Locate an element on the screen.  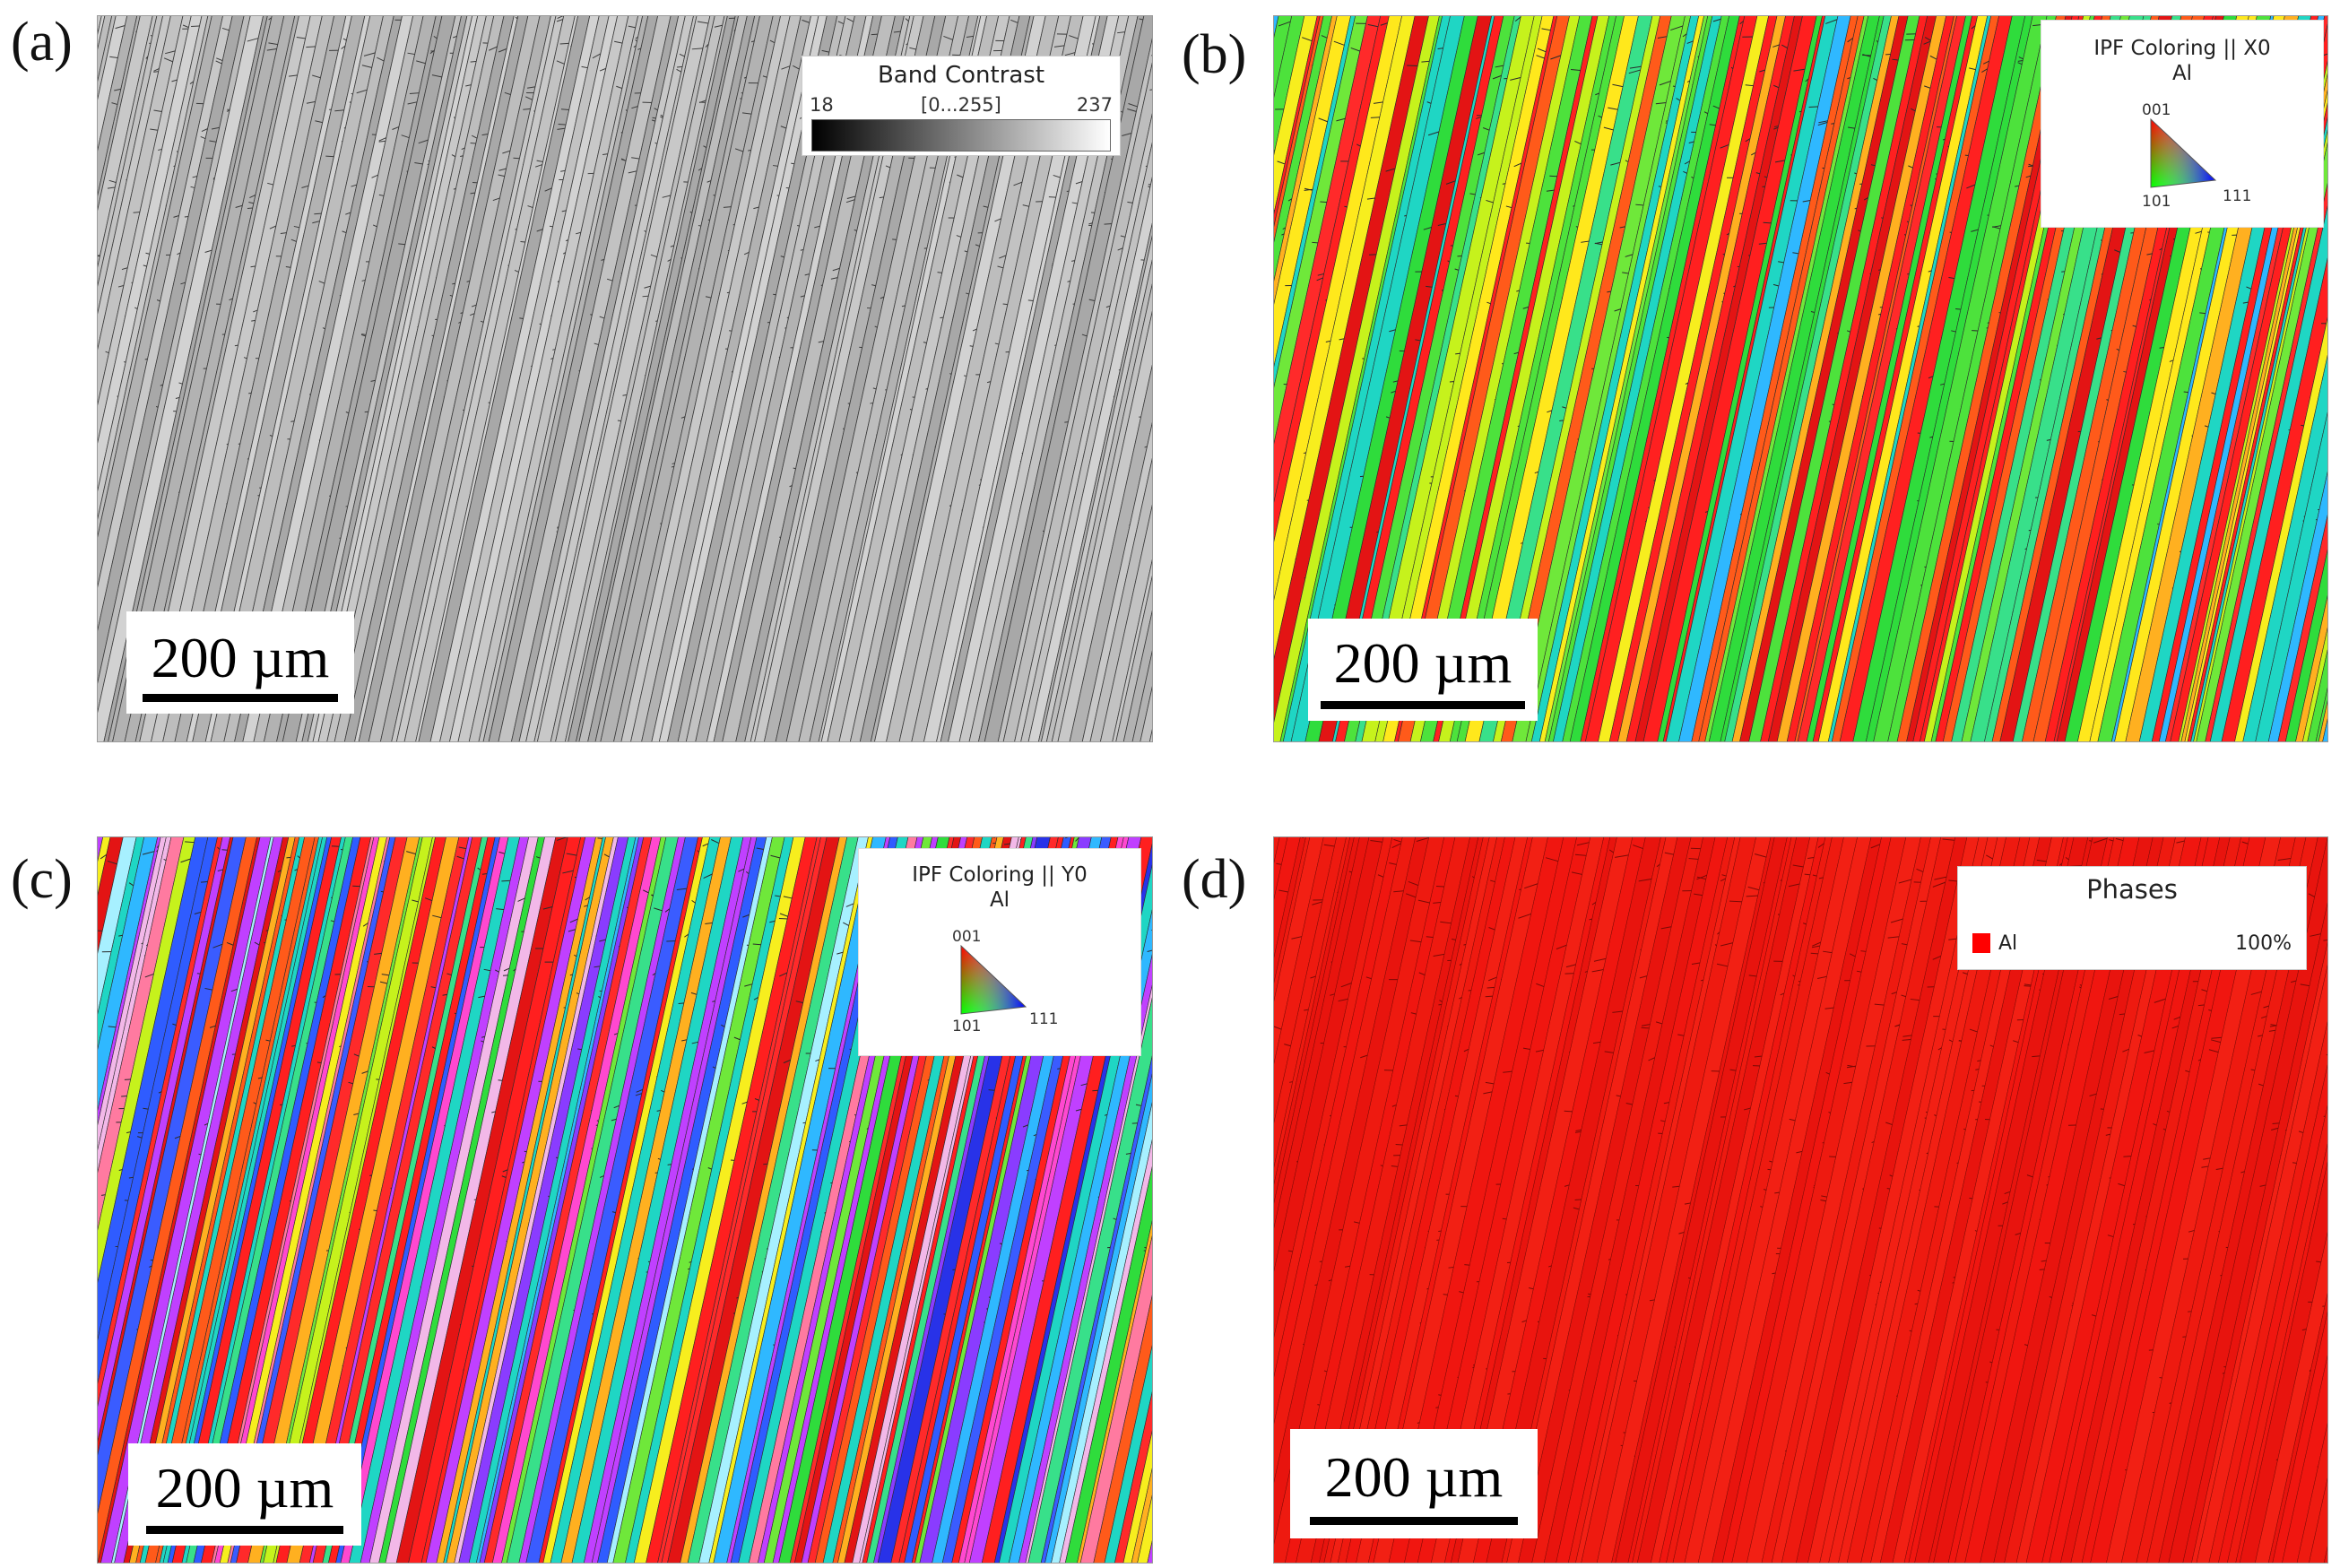
ipf-x-legend-title: IPF Coloring || X0 is located at coordinates (2182, 48).